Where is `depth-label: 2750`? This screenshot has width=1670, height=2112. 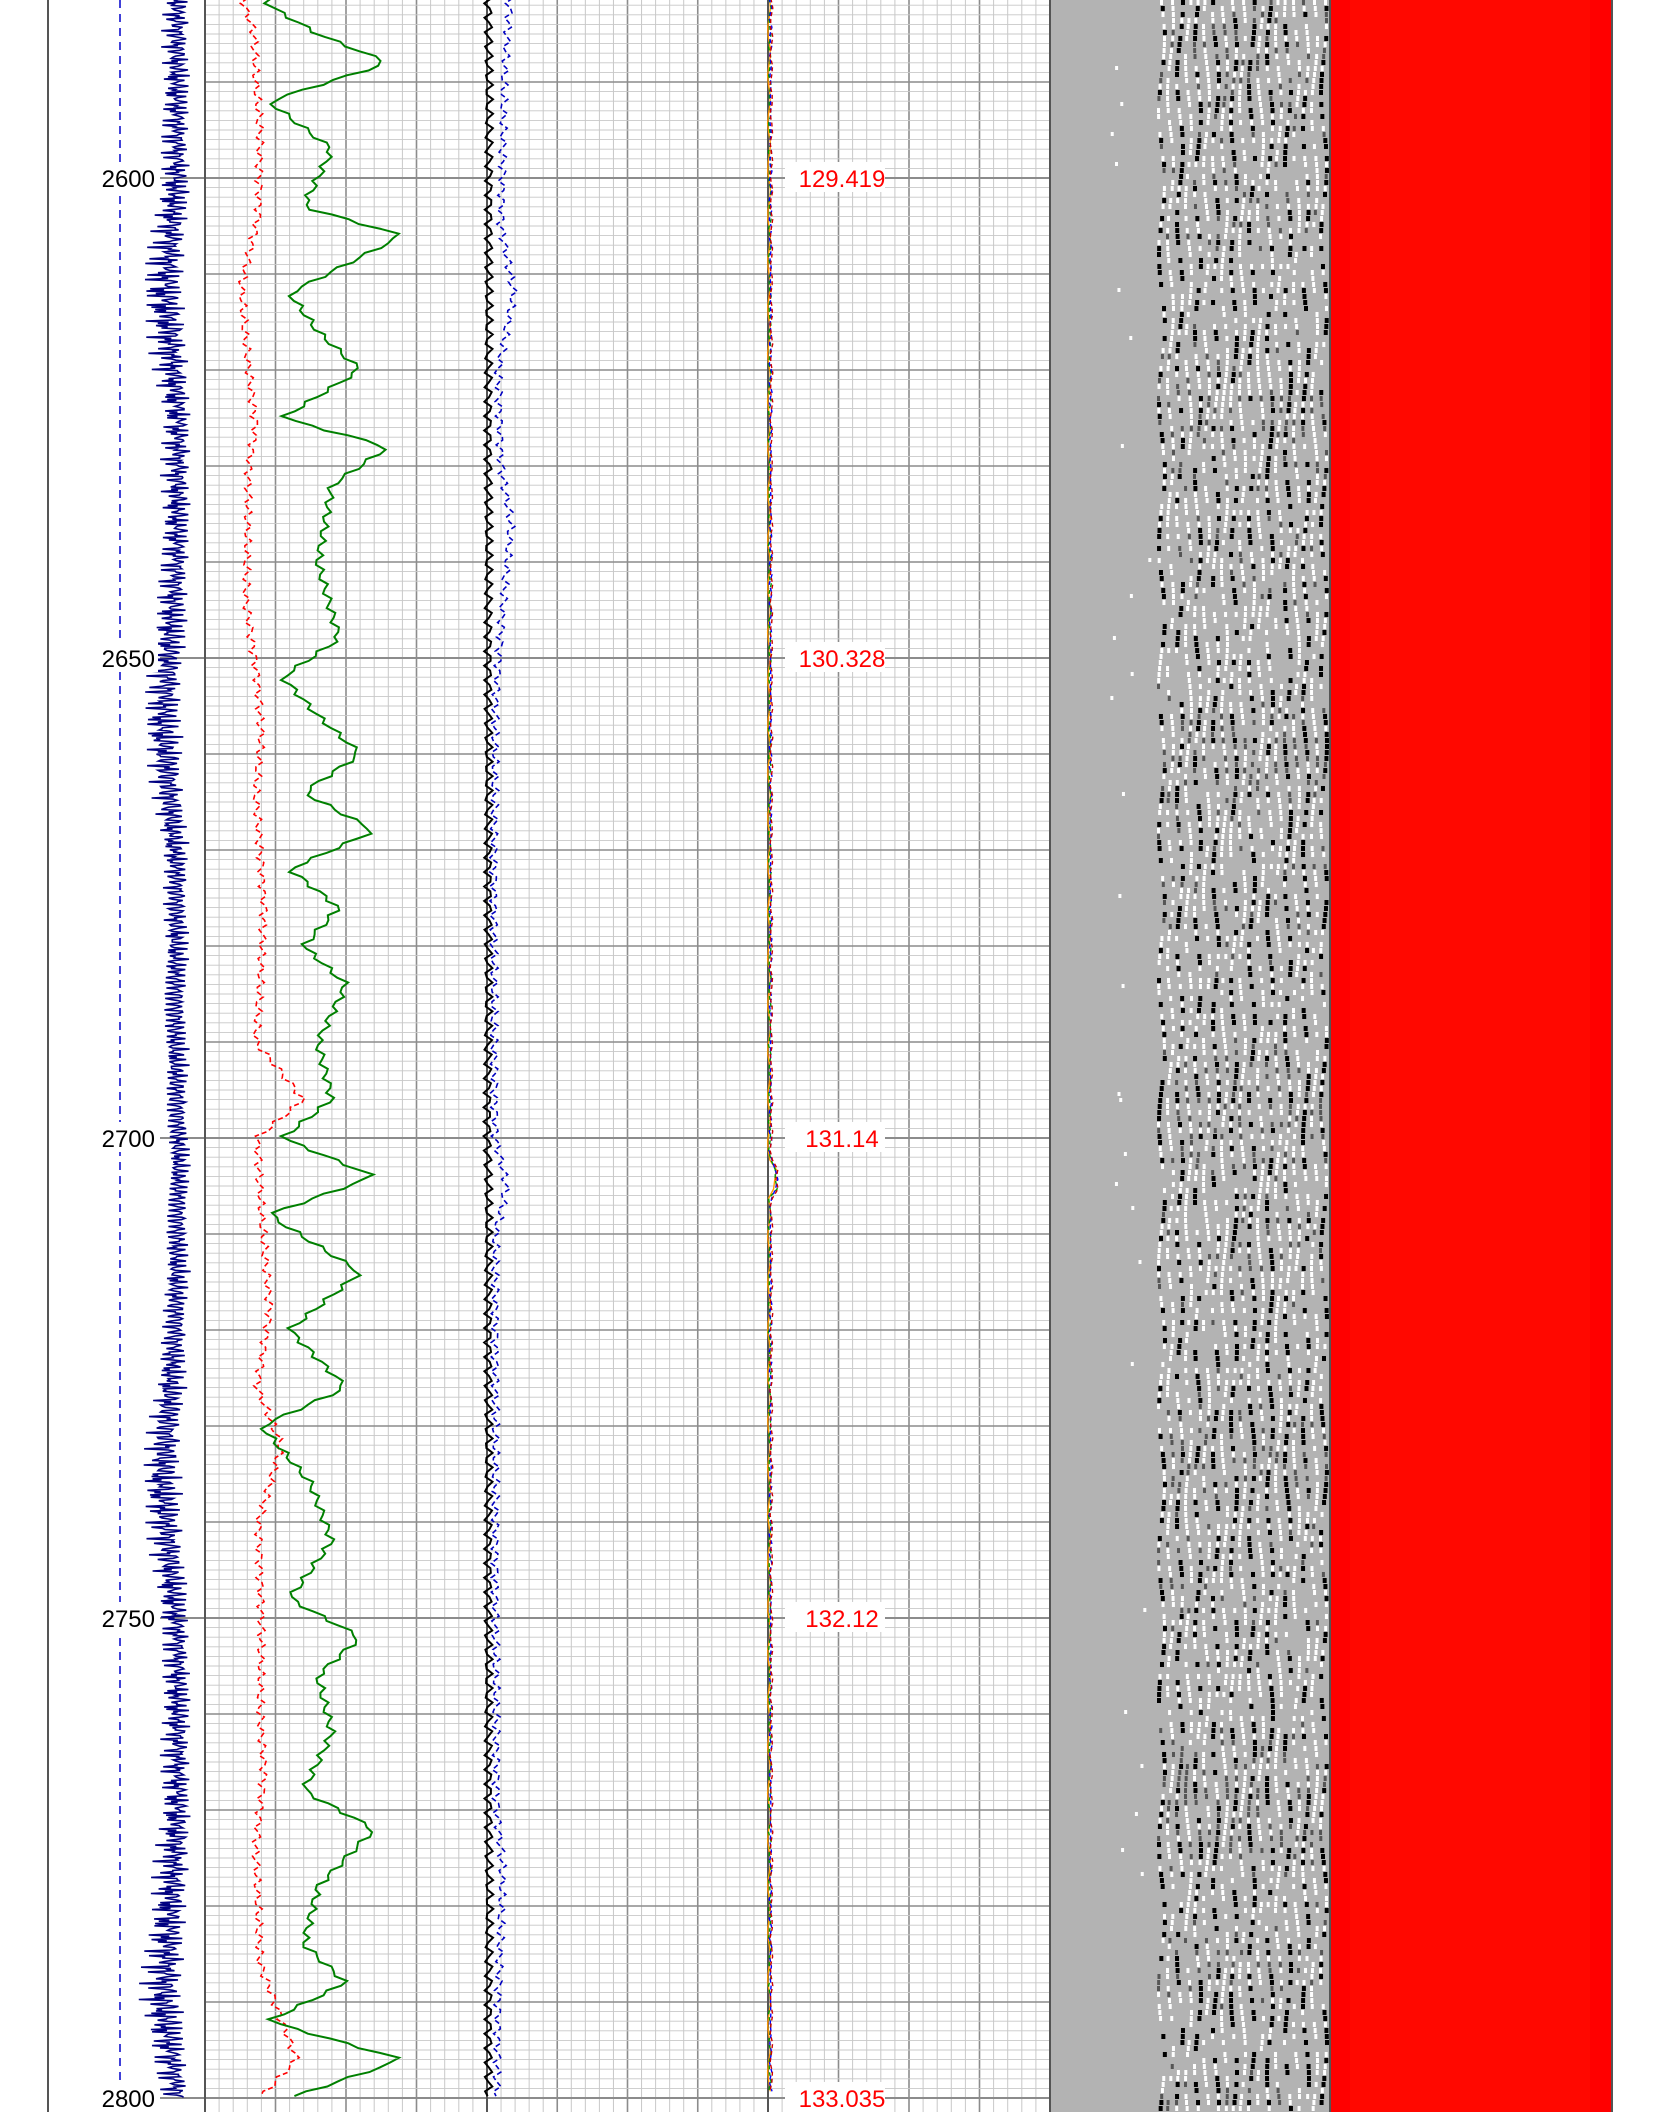 depth-label: 2750 is located at coordinates (128, 1619).